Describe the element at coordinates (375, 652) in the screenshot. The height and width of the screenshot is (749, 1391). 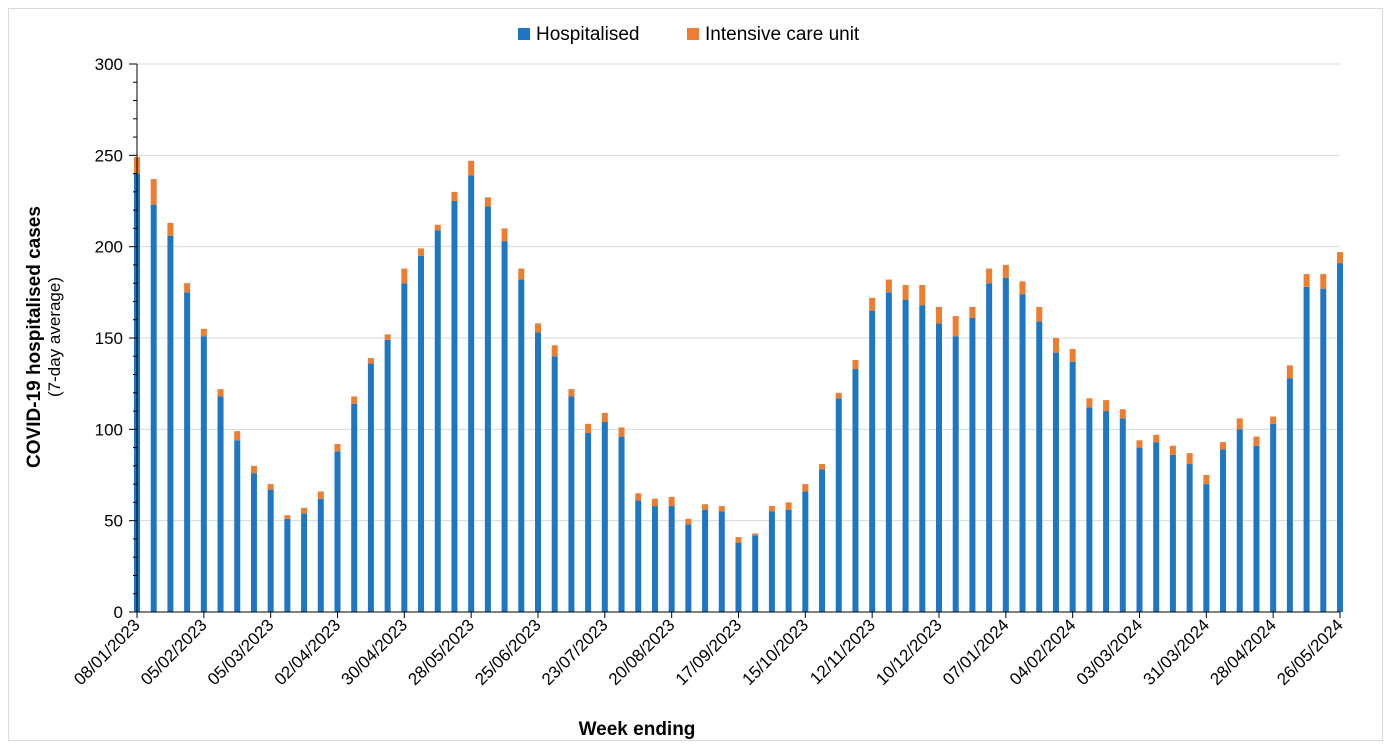
I see `x-tick-label: 30/04/2023` at that location.